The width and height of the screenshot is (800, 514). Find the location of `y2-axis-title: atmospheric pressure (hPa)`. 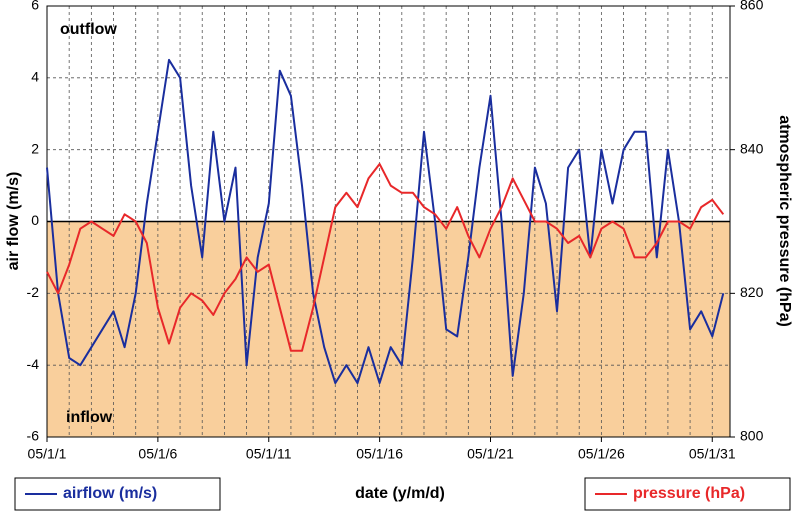

y2-axis-title: atmospheric pressure (hPa) is located at coordinates (784, 221).